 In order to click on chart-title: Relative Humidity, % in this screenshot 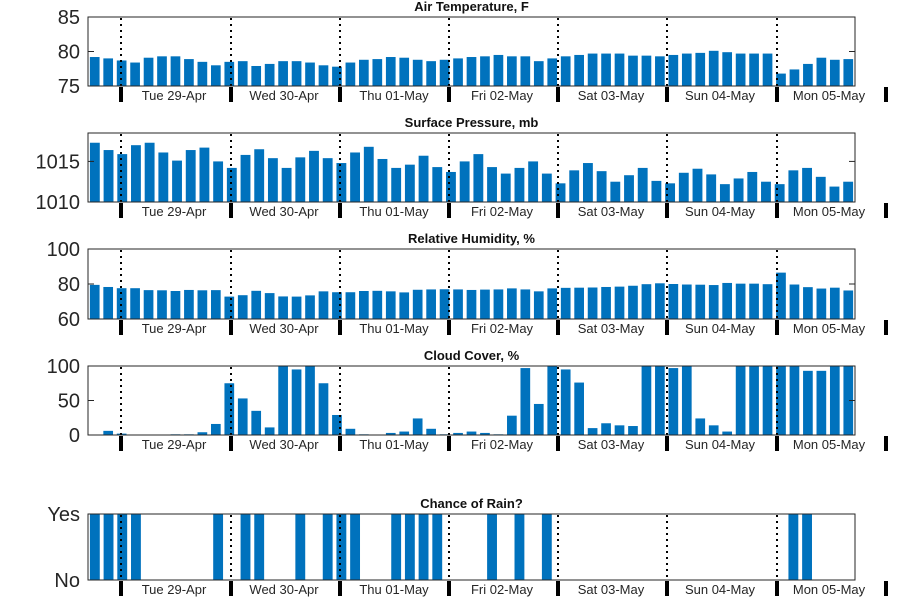, I will do `click(471, 238)`.